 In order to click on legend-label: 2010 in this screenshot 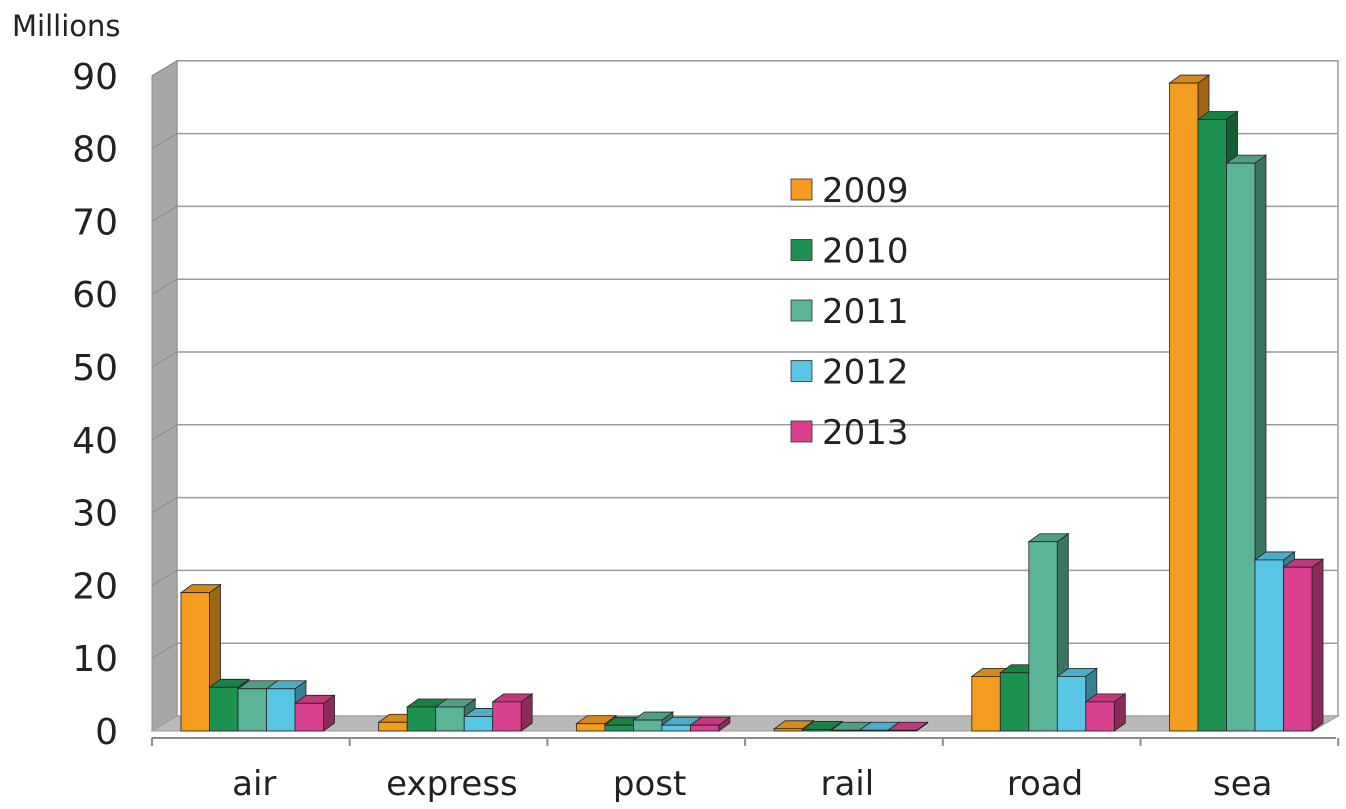, I will do `click(865, 252)`.